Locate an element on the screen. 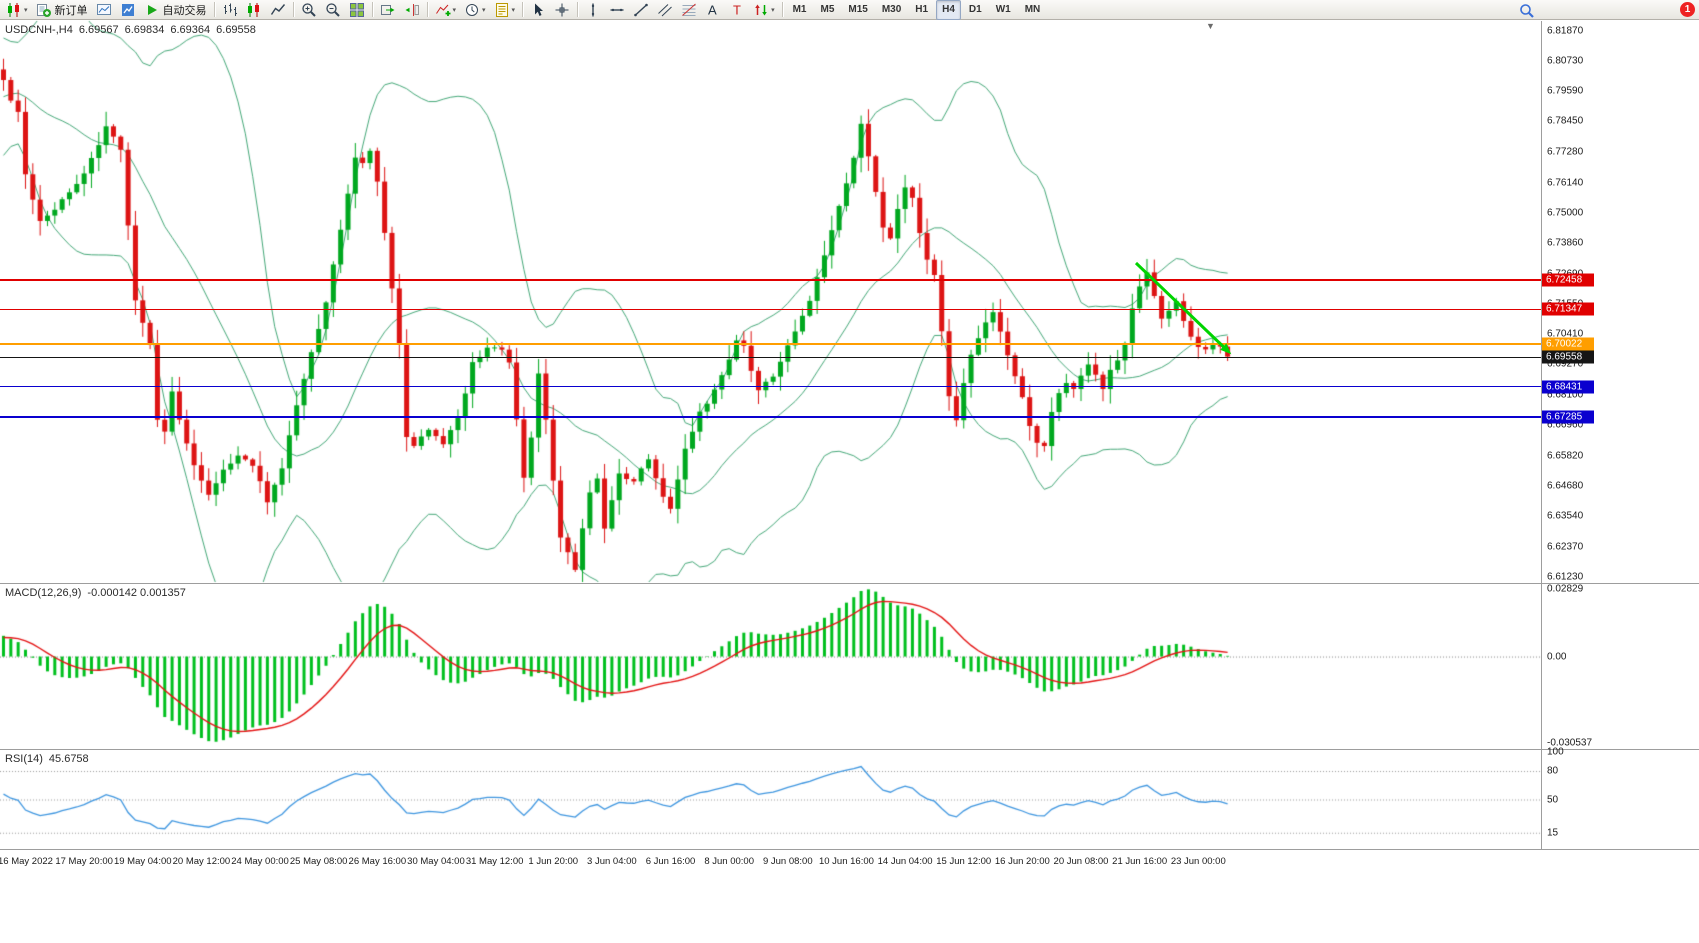 Image resolution: width=1699 pixels, height=943 pixels. text-button: A is located at coordinates (713, 10).